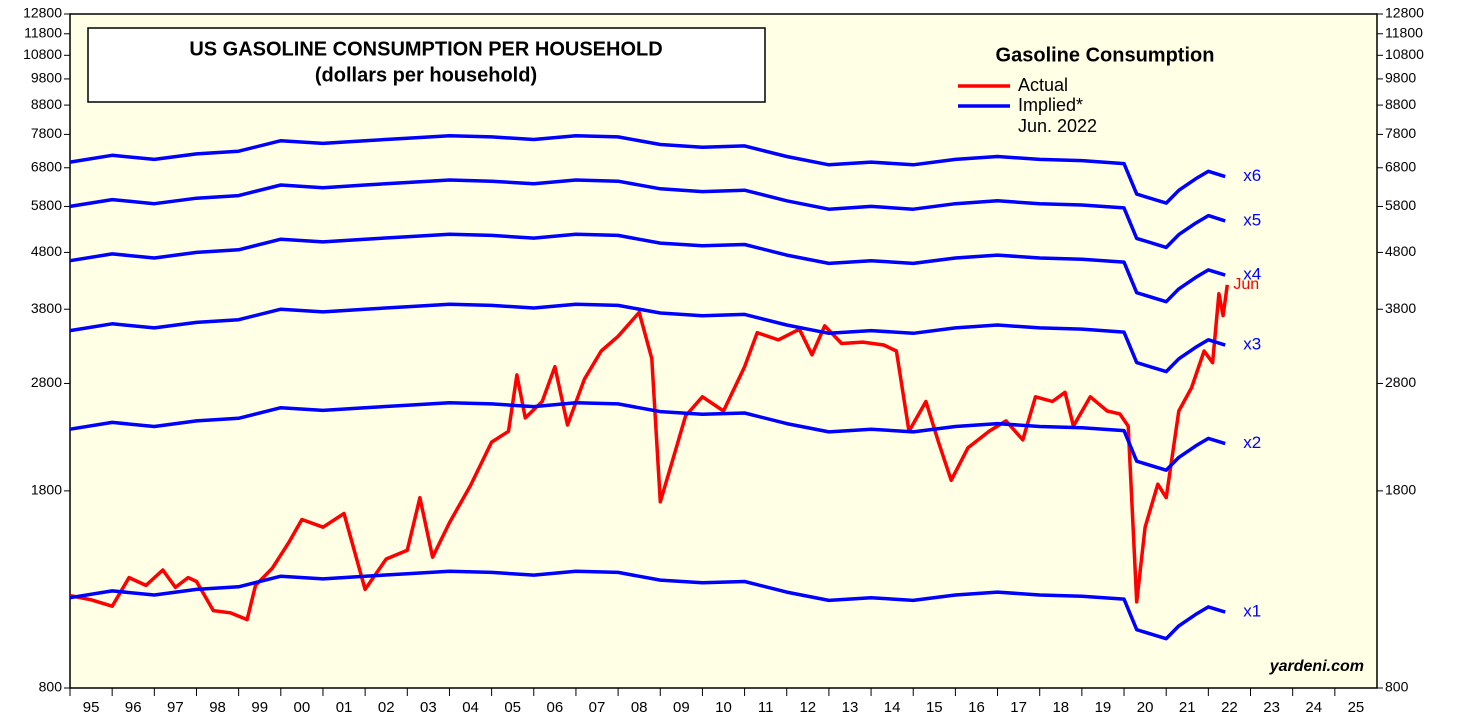 This screenshot has width=1468, height=724. I want to click on x-tick-label: 97, so click(175, 707).